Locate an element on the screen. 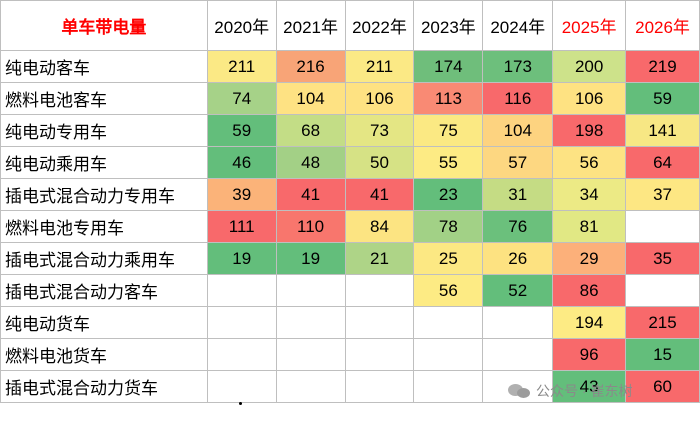  value-cell: 74 is located at coordinates (241, 98).